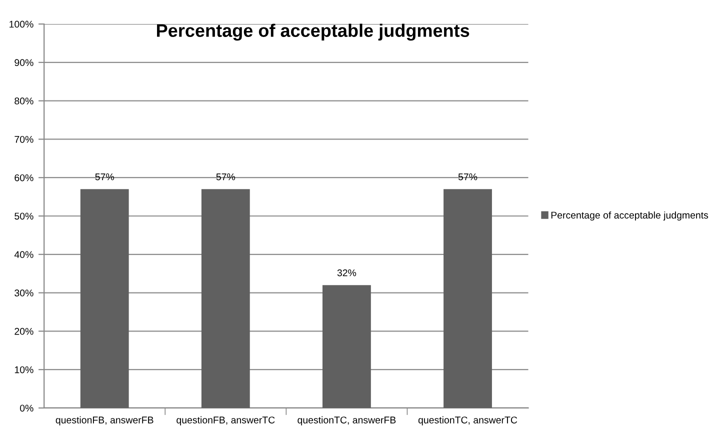 The height and width of the screenshot is (429, 711). I want to click on x-tick-label: questionFB, answerFB, so click(105, 421).